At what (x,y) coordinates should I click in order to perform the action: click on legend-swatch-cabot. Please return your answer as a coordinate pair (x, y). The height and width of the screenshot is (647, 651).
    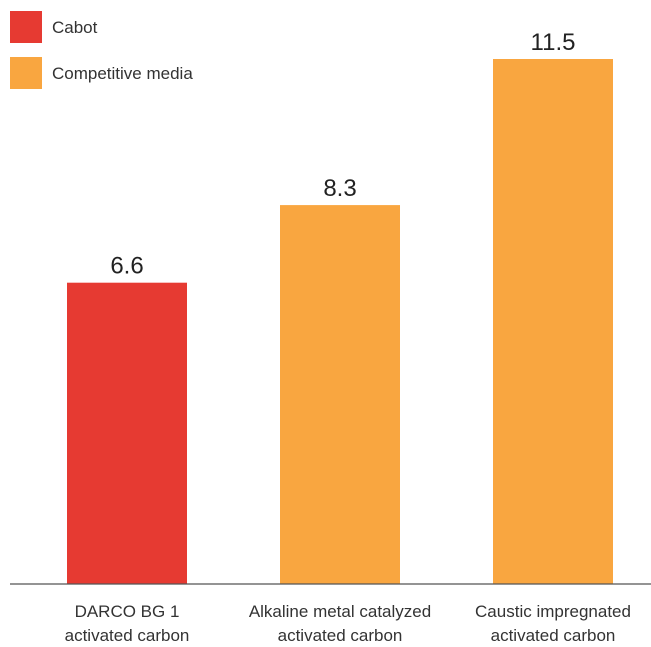
    Looking at the image, I should click on (26, 27).